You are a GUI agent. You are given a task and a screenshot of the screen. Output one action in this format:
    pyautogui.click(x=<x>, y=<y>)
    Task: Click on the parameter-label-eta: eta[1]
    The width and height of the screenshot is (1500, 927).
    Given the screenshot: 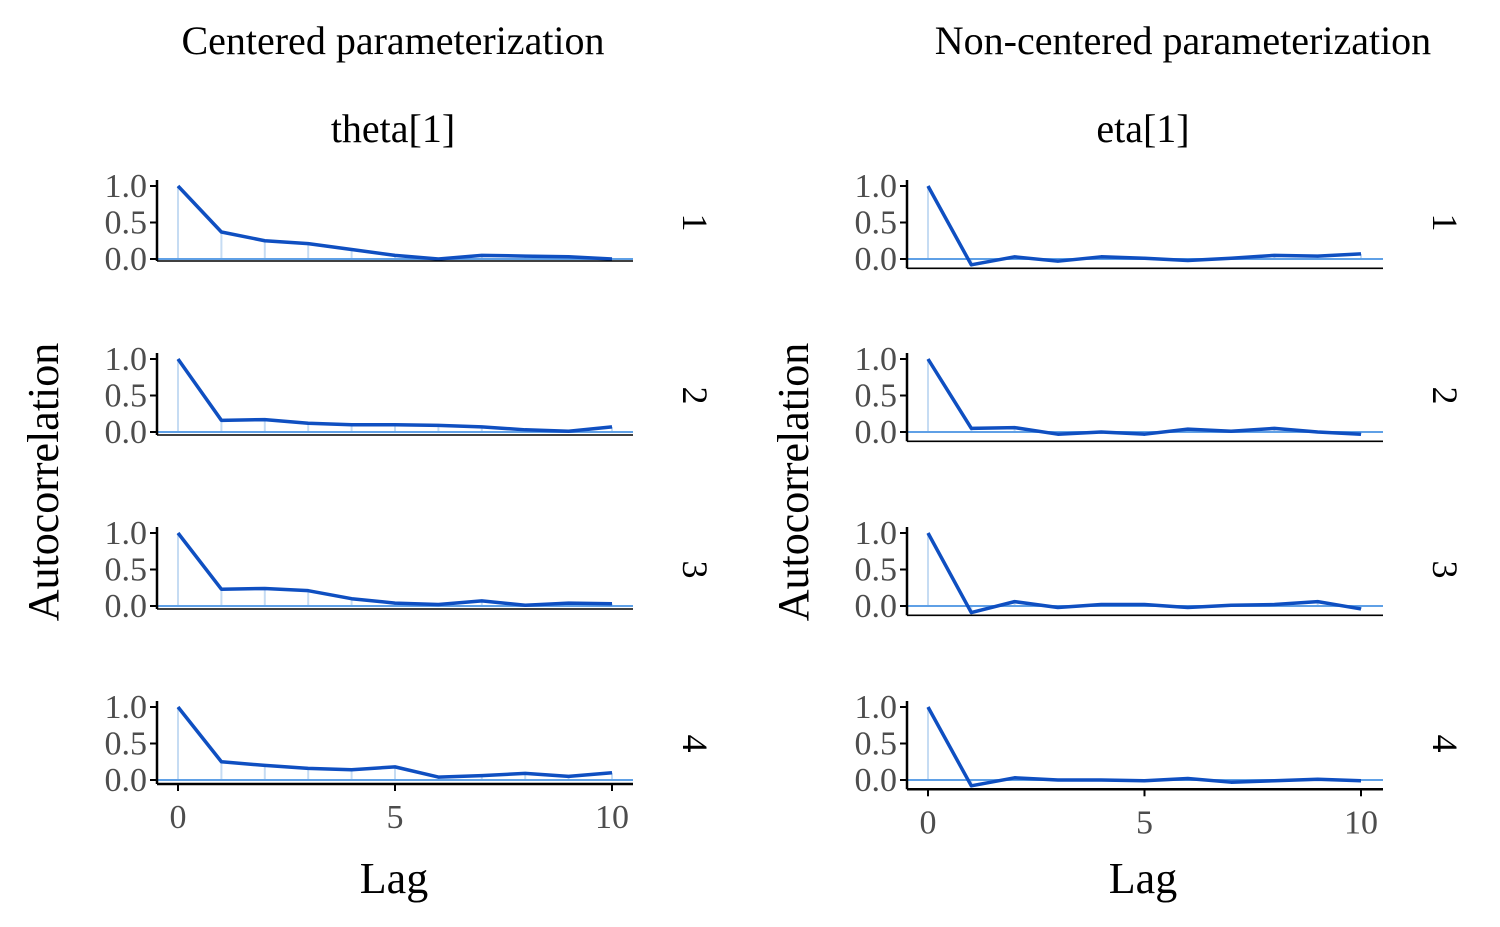 What is the action you would take?
    pyautogui.click(x=1142, y=128)
    